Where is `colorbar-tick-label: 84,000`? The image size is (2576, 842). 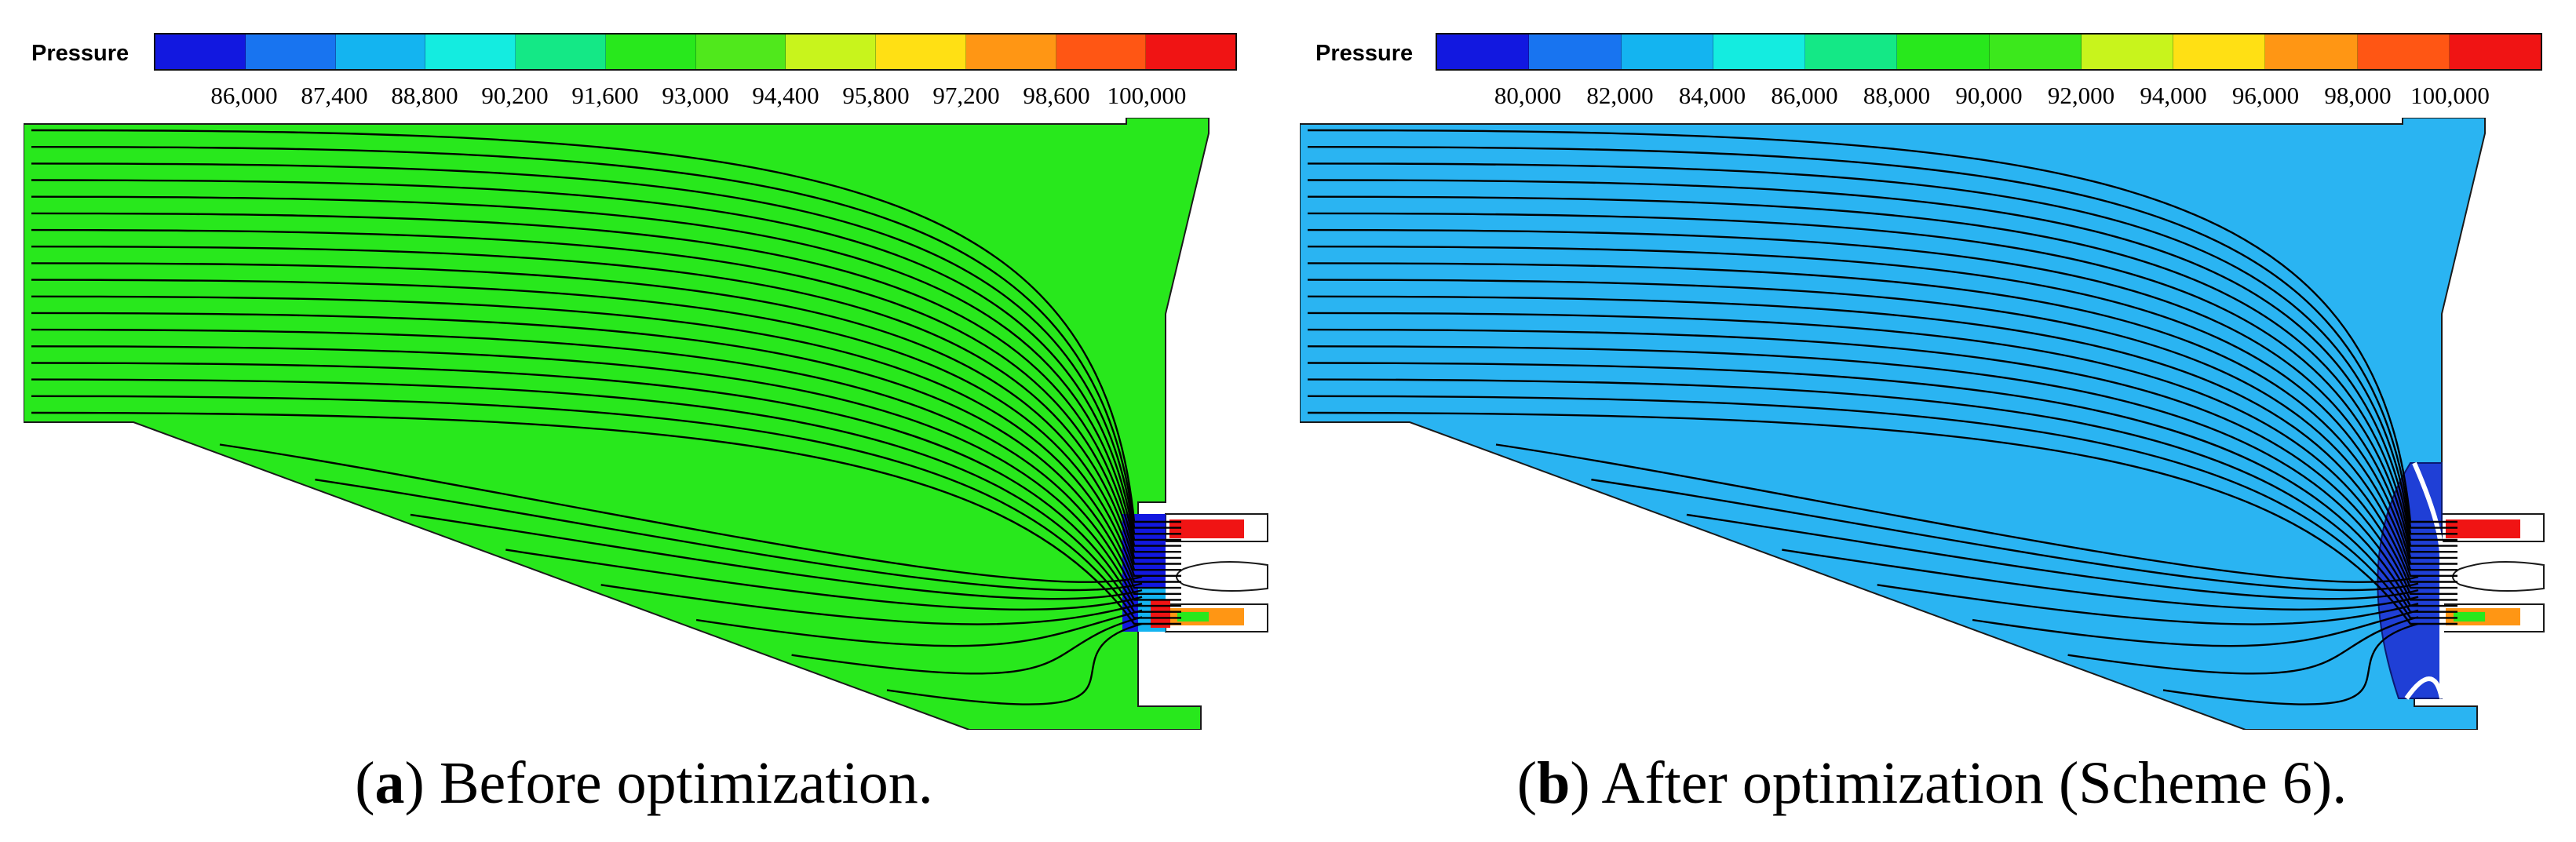
colorbar-tick-label: 84,000 is located at coordinates (1712, 95).